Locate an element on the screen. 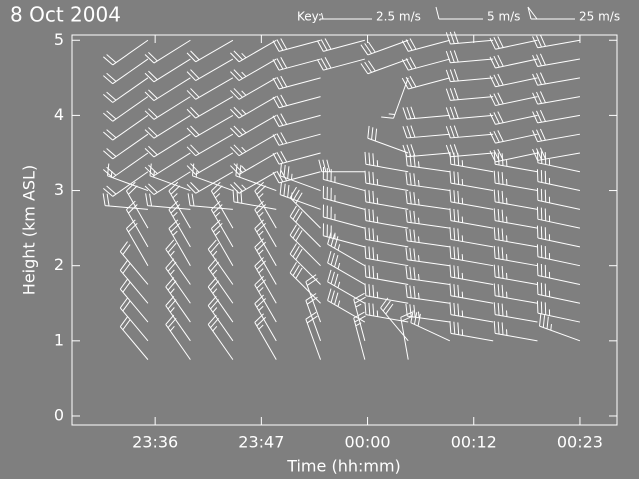 This screenshot has width=639, height=479. y-tick-label: 3 is located at coordinates (59, 189).